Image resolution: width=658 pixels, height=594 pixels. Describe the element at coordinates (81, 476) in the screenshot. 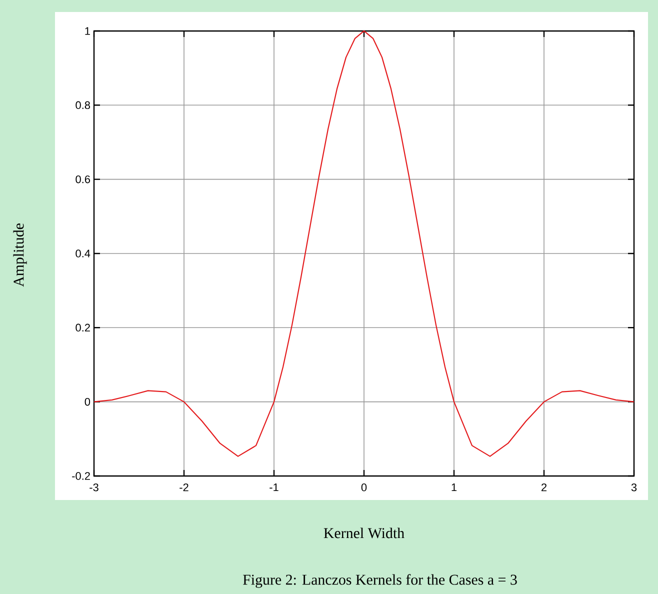

I see `y-tick-label: -0.2` at that location.